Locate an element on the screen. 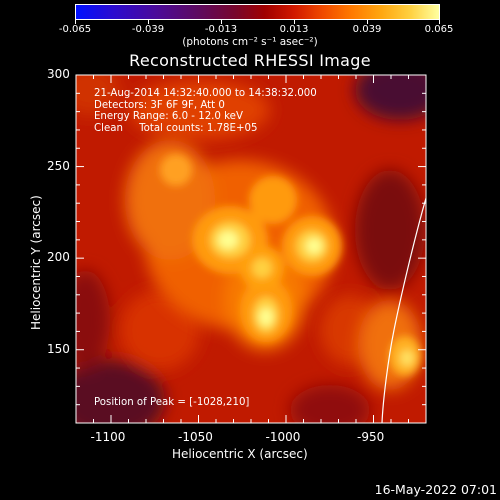  x-tick-label: -1000 is located at coordinates (283, 437).